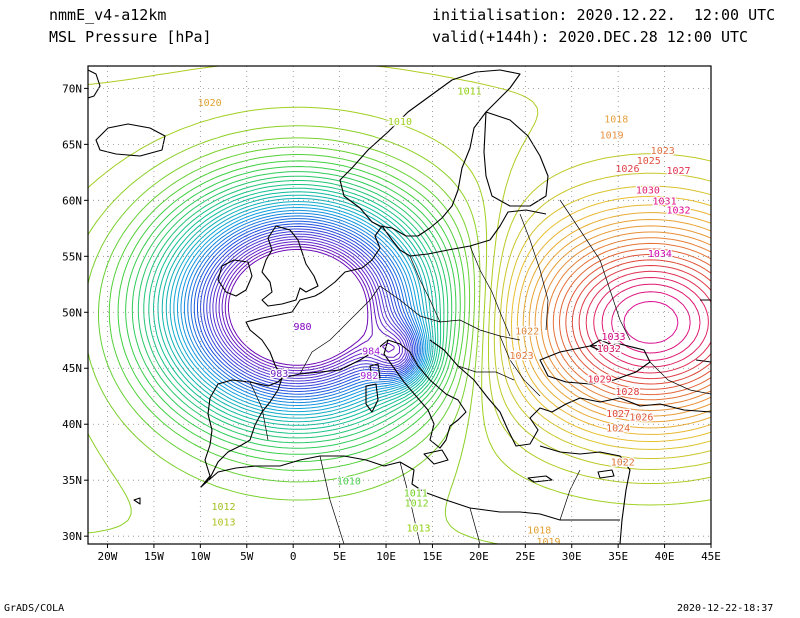 Image resolution: width=800 pixels, height=618 pixels. I want to click on isobar-label: 1023, so click(663, 151).